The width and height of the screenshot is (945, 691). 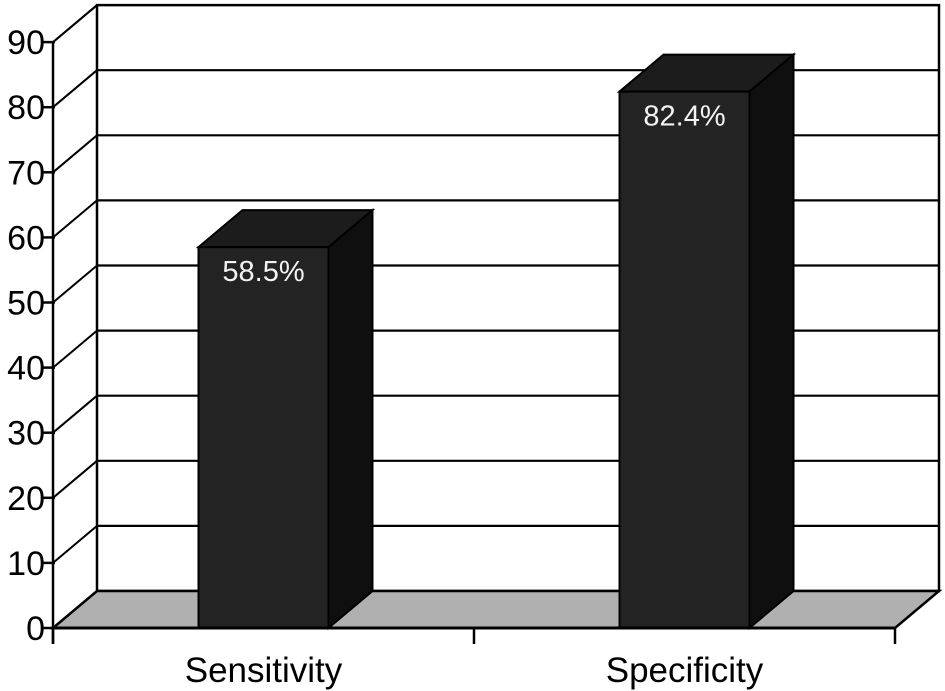 I want to click on x-axis-ticks, so click(x=474, y=636).